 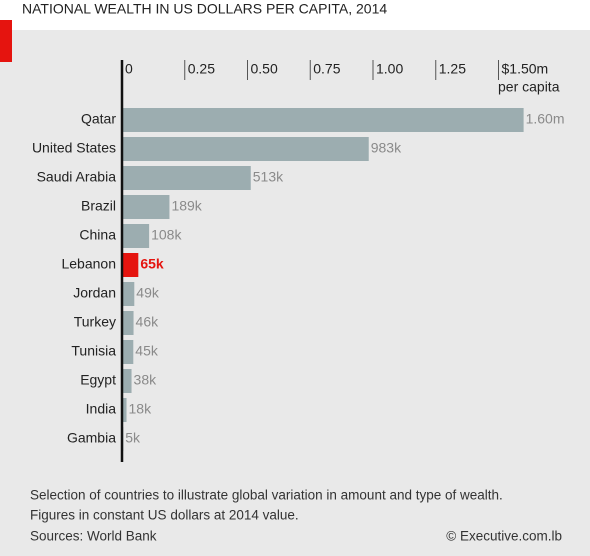 I want to click on value-label: 45k, so click(x=147, y=351).